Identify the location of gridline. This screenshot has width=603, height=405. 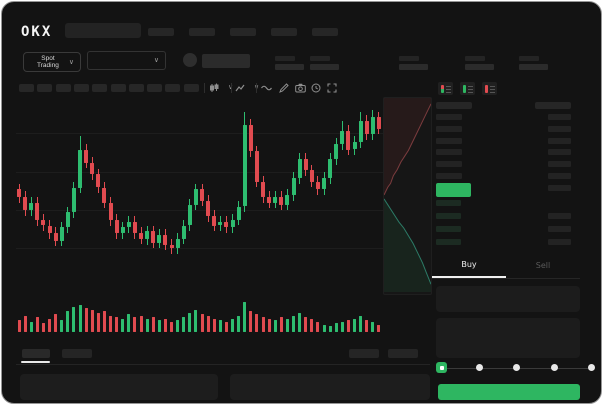
(199, 172).